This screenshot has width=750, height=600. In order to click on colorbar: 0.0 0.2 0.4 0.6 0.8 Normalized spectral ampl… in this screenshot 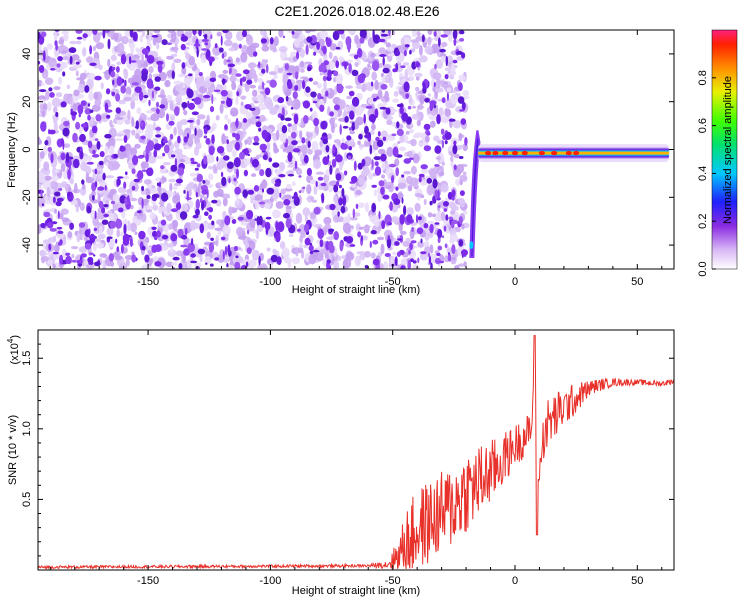, I will do `click(717, 153)`.